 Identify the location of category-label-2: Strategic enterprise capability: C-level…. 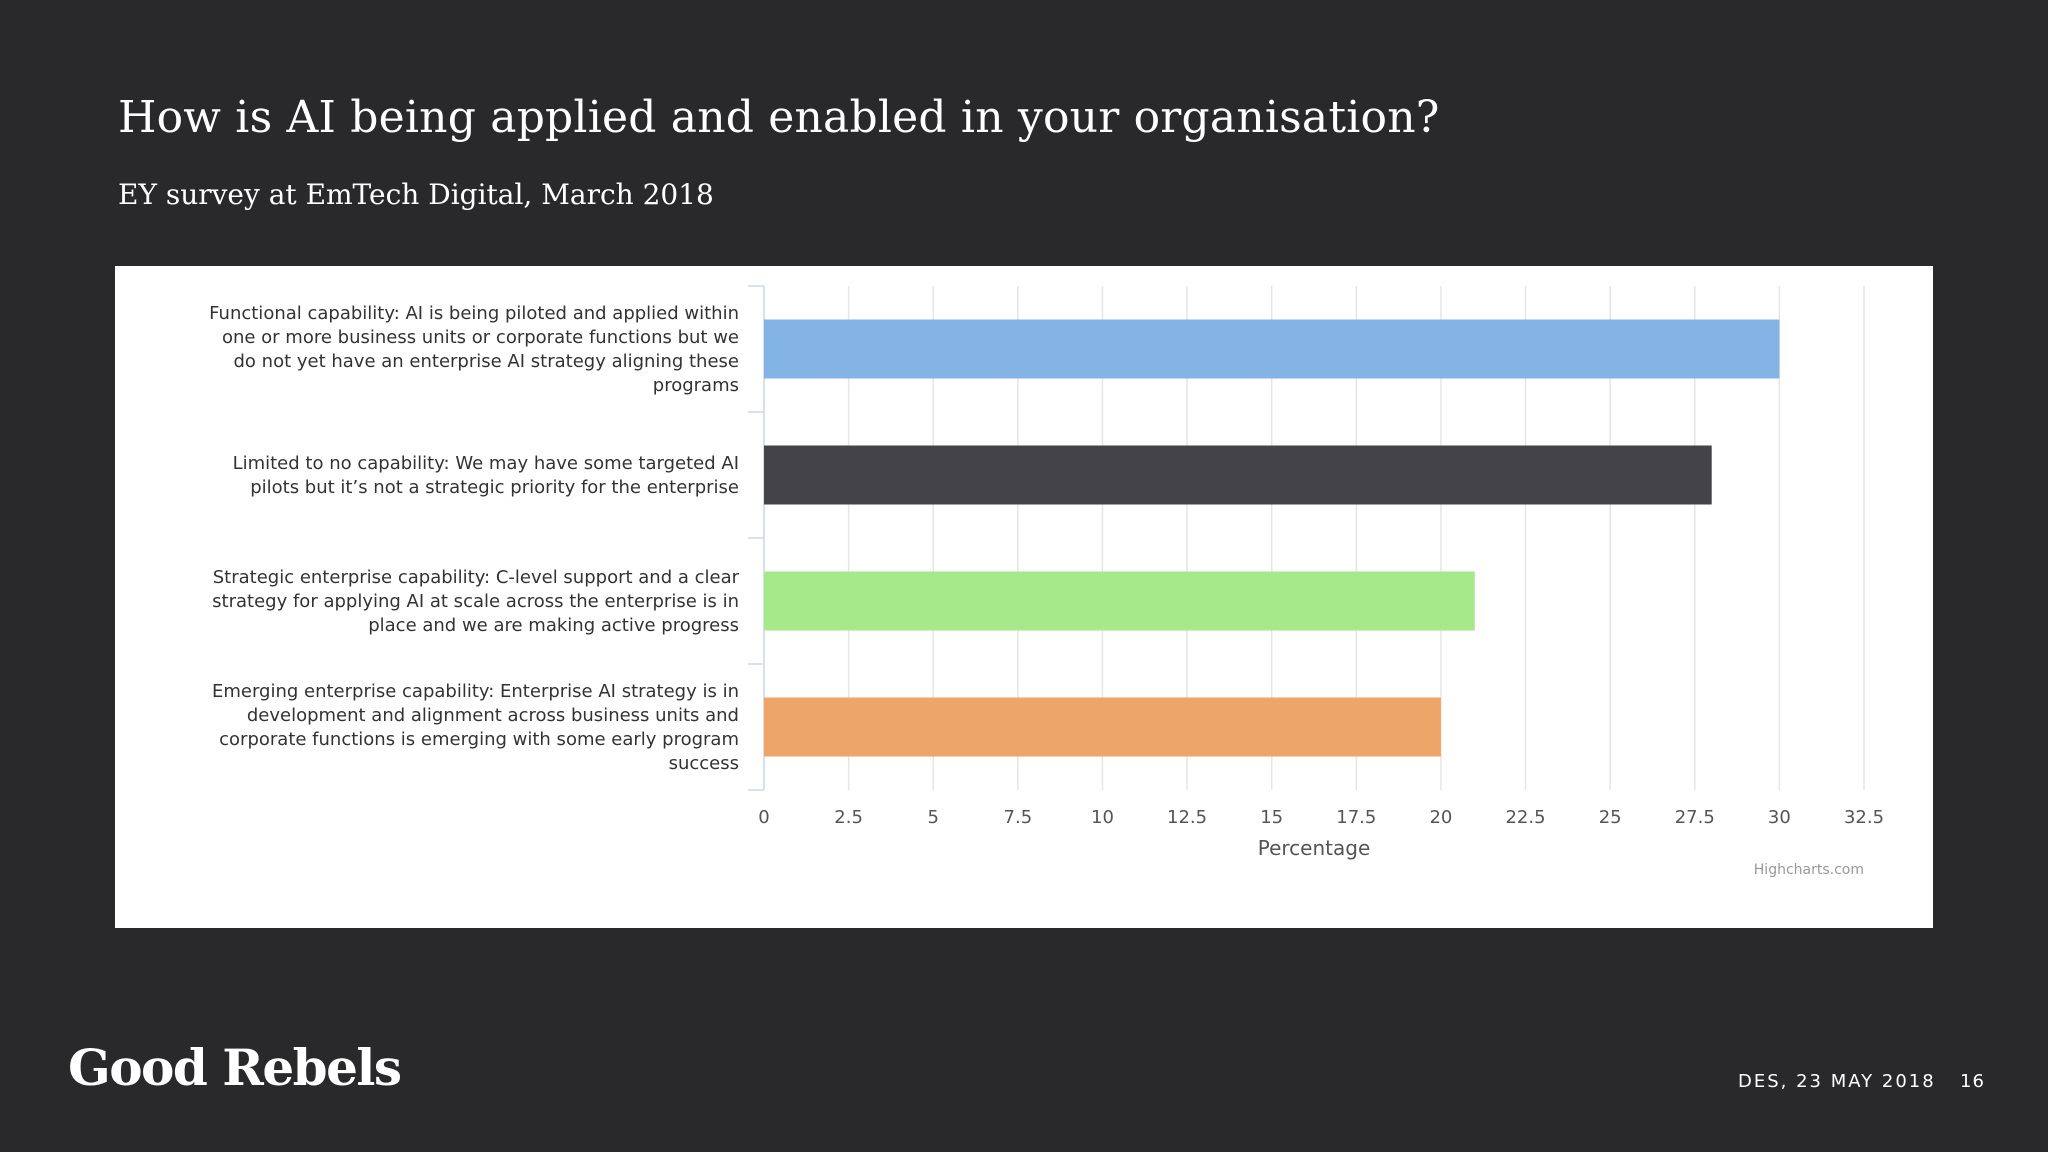
(475, 601).